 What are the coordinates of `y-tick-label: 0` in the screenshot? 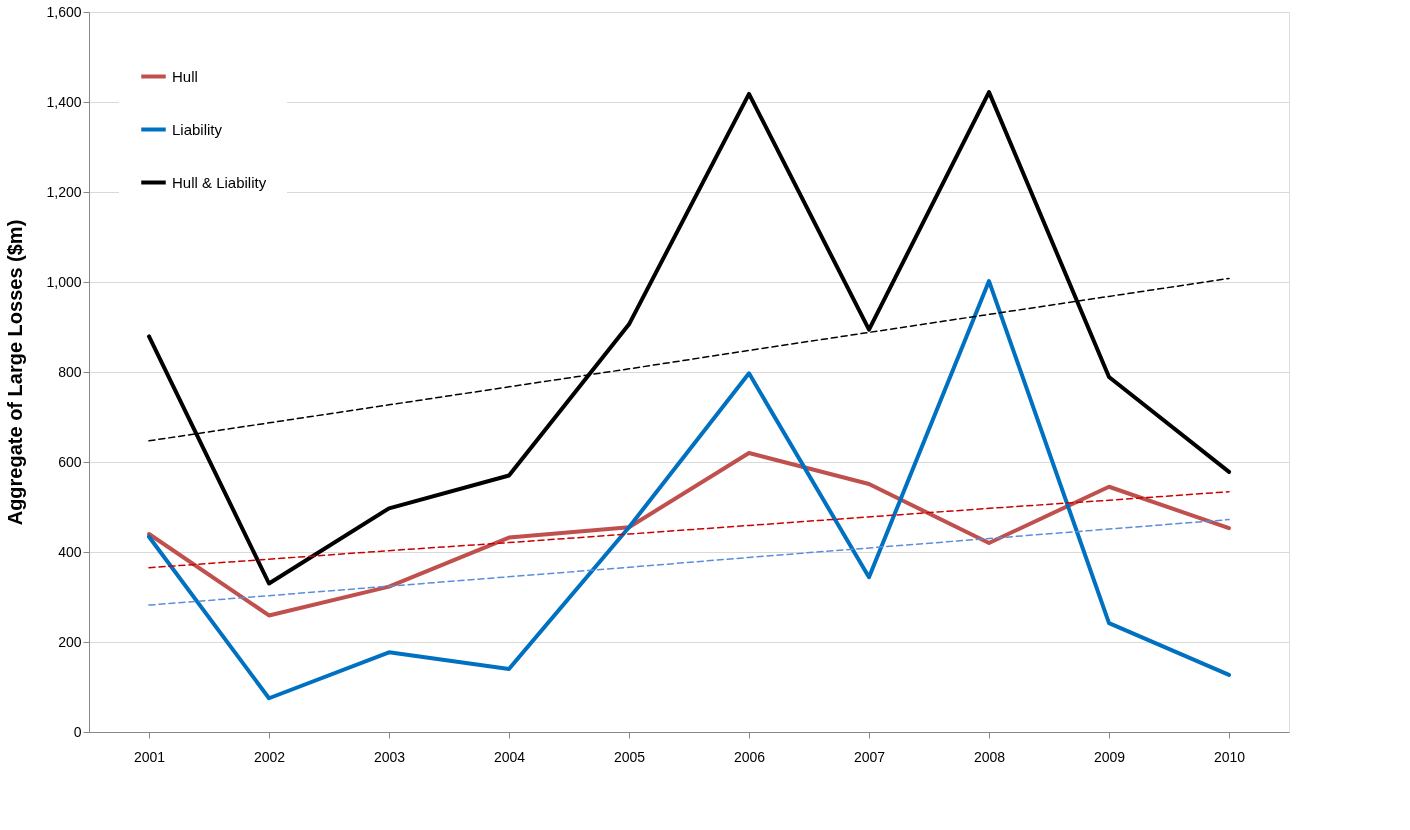 It's located at (77, 731).